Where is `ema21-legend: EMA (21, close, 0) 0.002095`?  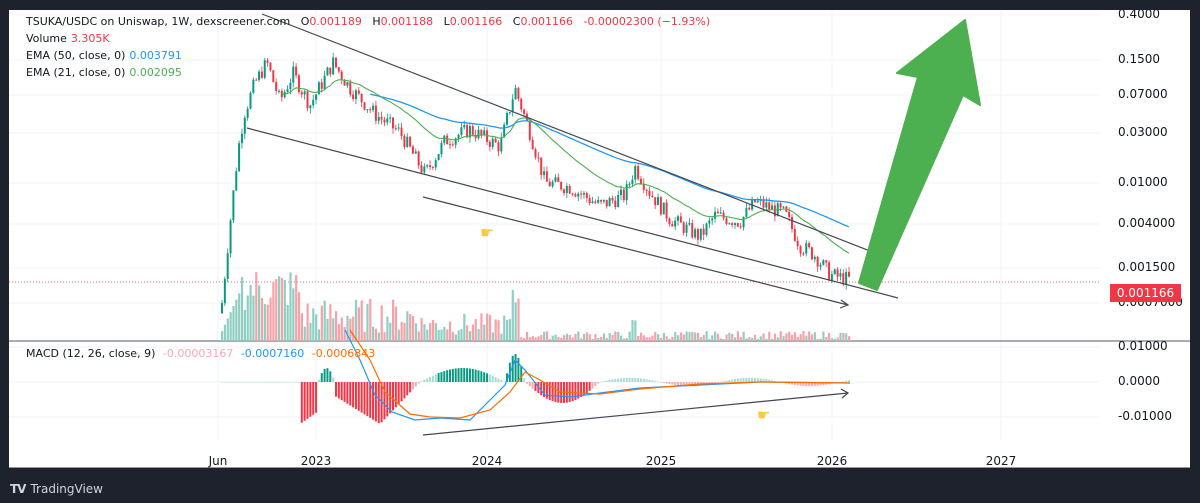
ema21-legend: EMA (21, close, 0) 0.002095 is located at coordinates (104, 72).